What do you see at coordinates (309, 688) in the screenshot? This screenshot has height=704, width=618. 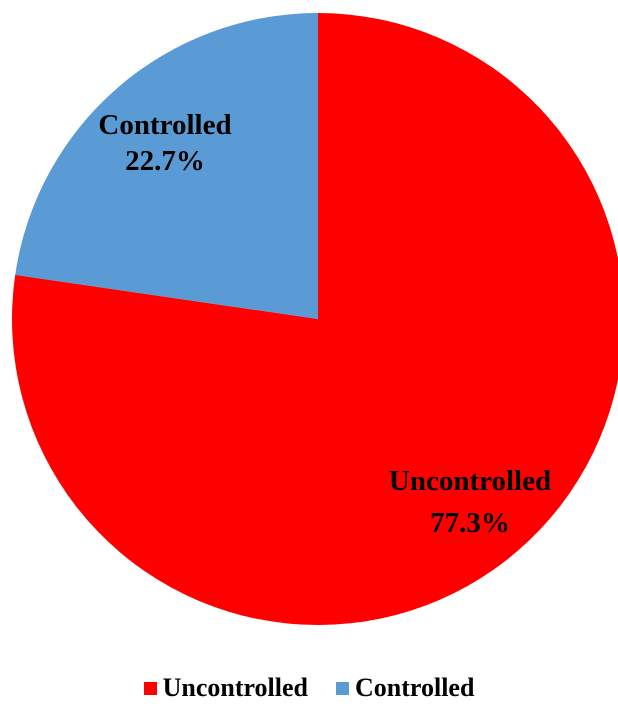 I see `legend: Uncontrolled Controlled` at bounding box center [309, 688].